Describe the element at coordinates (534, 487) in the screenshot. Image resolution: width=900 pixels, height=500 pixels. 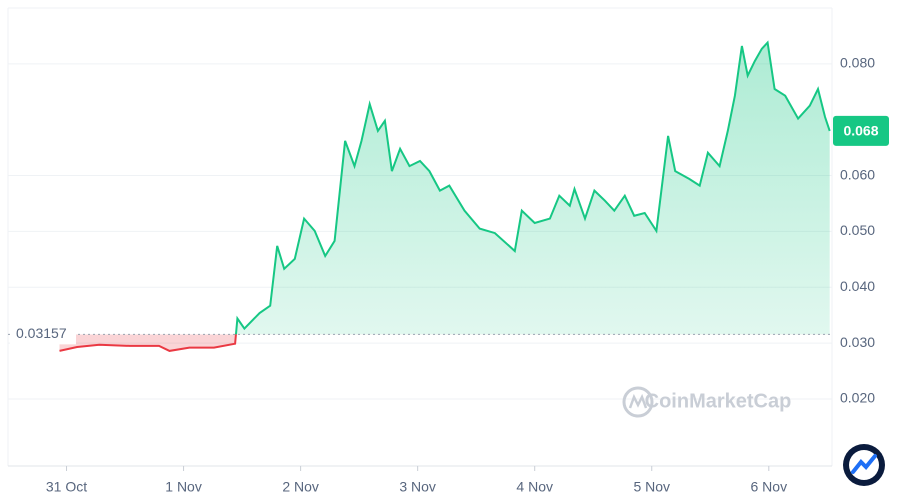
I see `x-tick-label: 4 Nov` at that location.